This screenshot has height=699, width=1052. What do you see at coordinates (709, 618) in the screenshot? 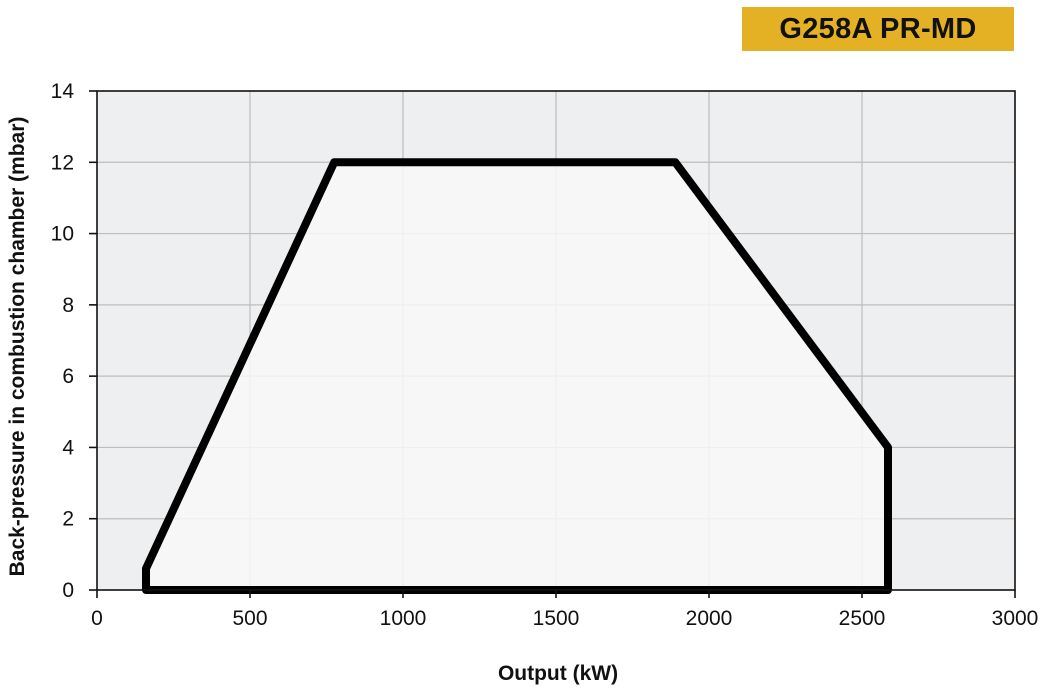
I see `x-tick-label: 2000` at bounding box center [709, 618].